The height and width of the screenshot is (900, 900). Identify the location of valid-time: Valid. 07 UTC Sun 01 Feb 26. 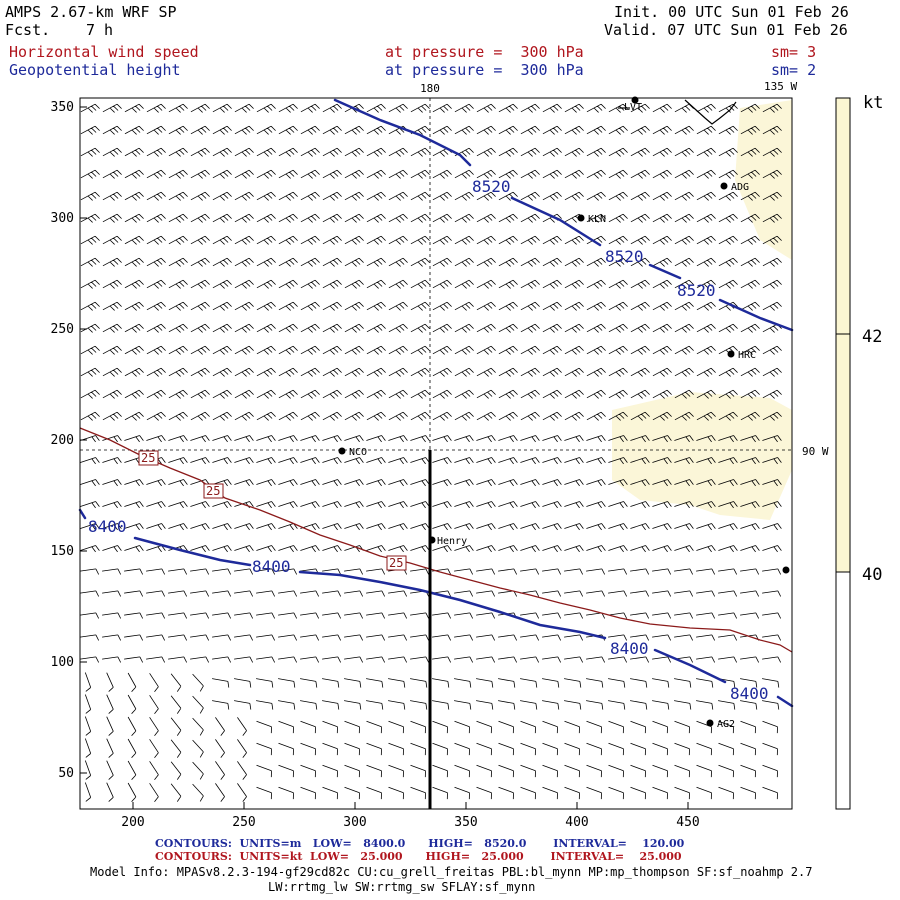
(726, 30).